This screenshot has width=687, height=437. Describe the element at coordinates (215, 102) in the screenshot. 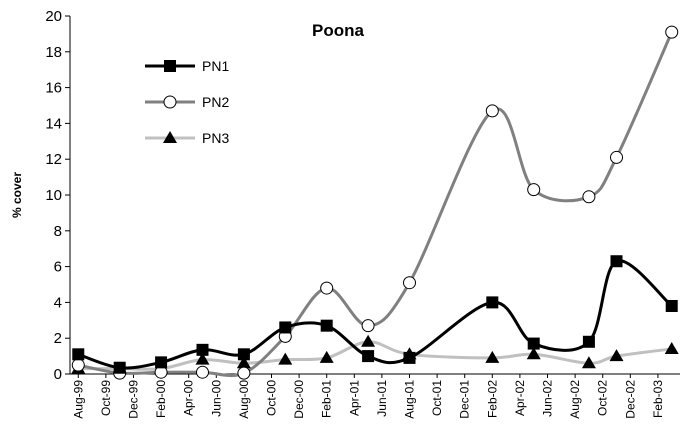

I see `legend-label: PN2` at that location.